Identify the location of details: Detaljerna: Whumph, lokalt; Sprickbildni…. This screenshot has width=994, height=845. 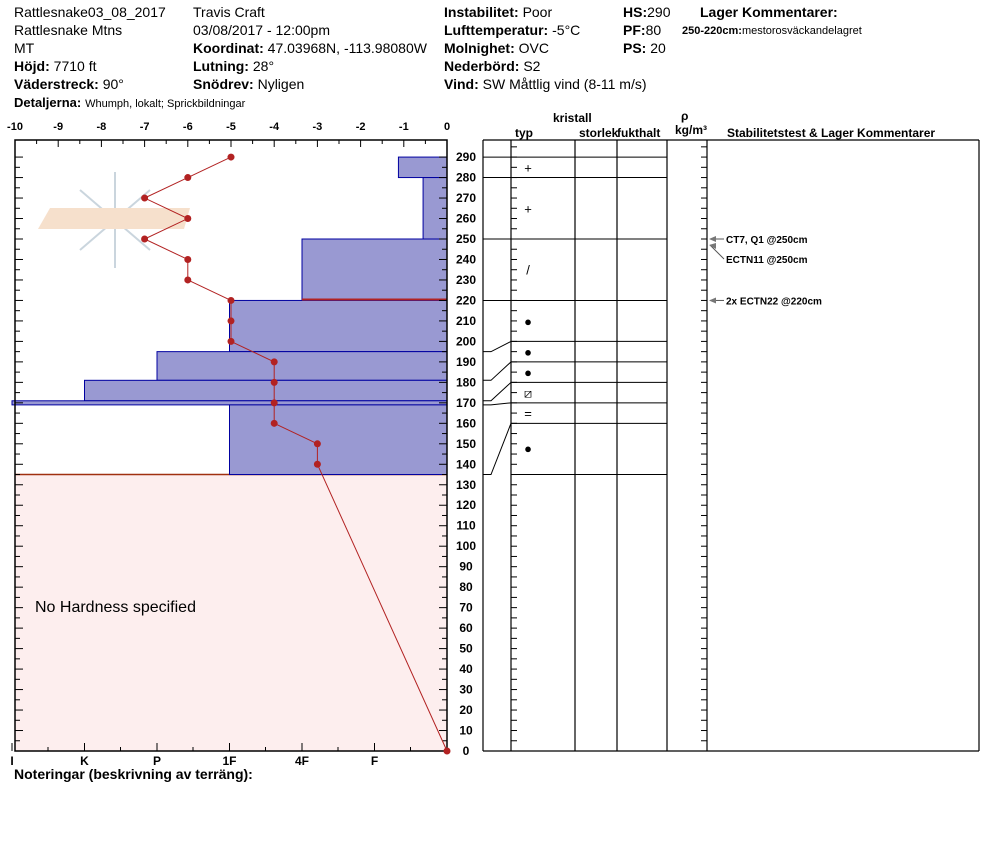
(130, 102).